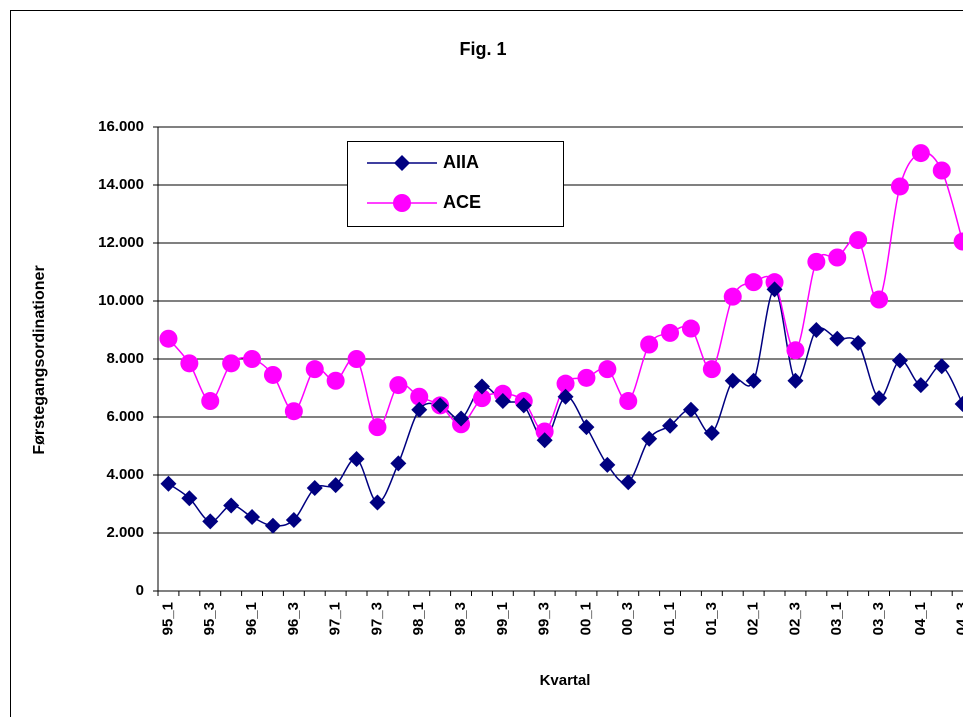 This screenshot has width=963, height=717. What do you see at coordinates (376, 618) in the screenshot?
I see `x-tick-label: 97_3` at bounding box center [376, 618].